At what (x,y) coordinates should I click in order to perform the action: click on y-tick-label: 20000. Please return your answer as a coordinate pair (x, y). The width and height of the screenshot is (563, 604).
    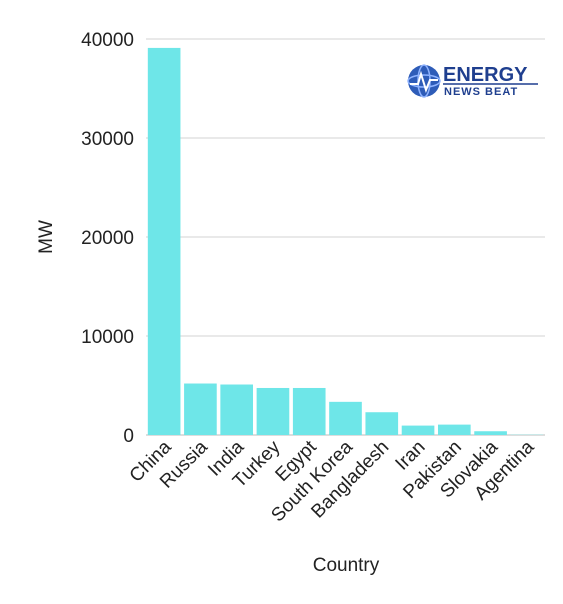
    Looking at the image, I should click on (107, 238).